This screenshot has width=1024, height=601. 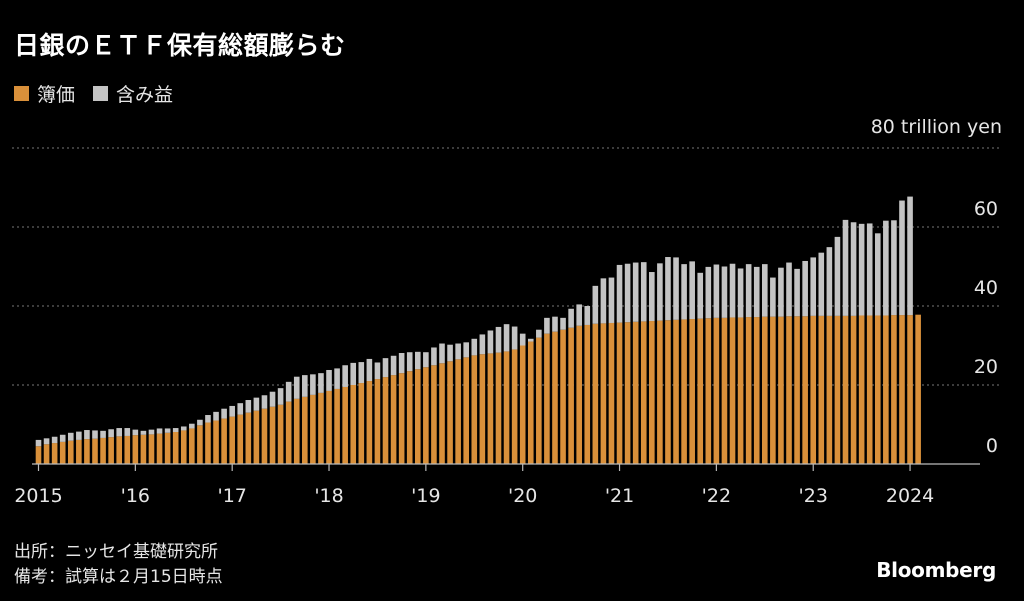 What do you see at coordinates (986, 367) in the screenshot?
I see `y-tick-label-20: 20` at bounding box center [986, 367].